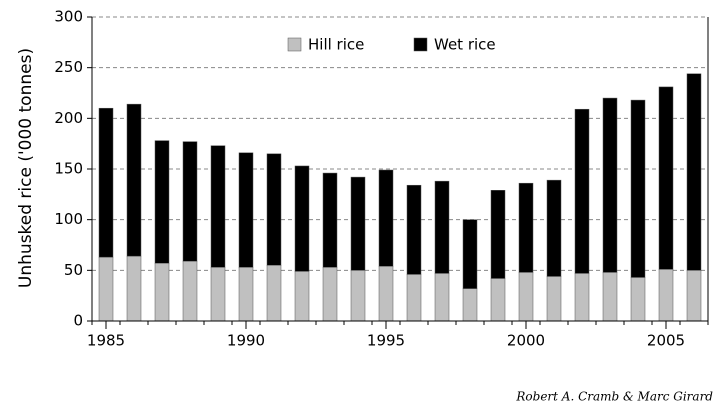 This screenshot has width=723, height=408. Describe the element at coordinates (106, 341) in the screenshot. I see `x-tick-label: 1985` at that location.